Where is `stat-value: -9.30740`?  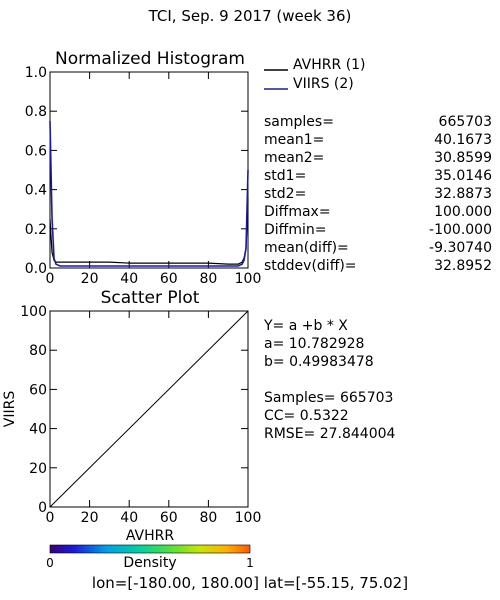
stat-value: -9.30740 is located at coordinates (460, 248).